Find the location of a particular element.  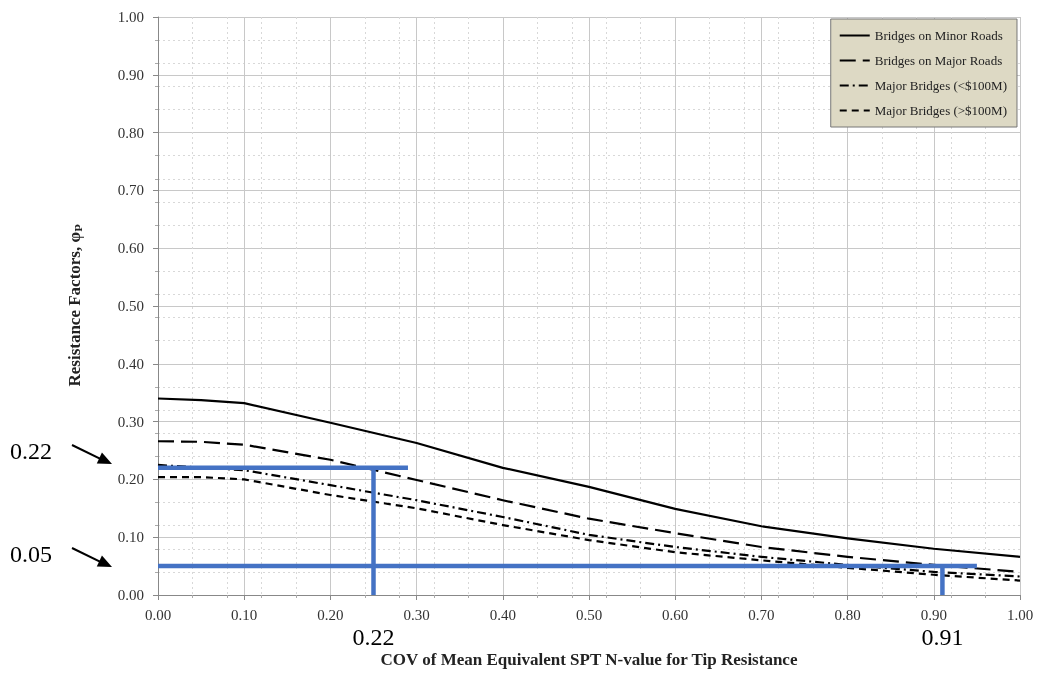

legend-label: Major Bridges (>$100M) is located at coordinates (941, 110).